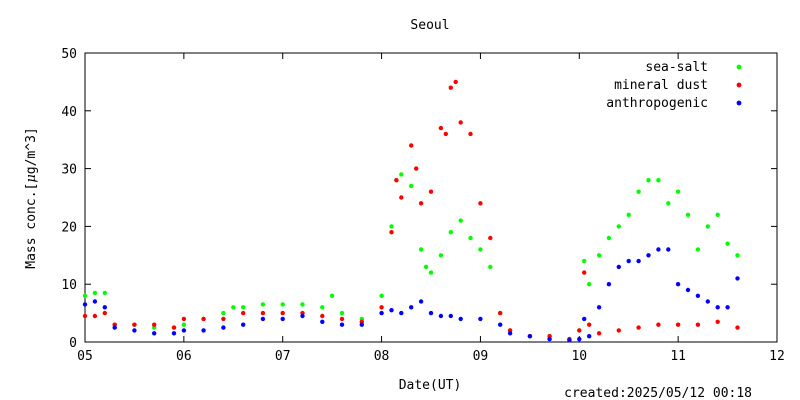 This screenshot has width=800, height=400. What do you see at coordinates (678, 356) in the screenshot?
I see `x-tick-label: 11` at bounding box center [678, 356].